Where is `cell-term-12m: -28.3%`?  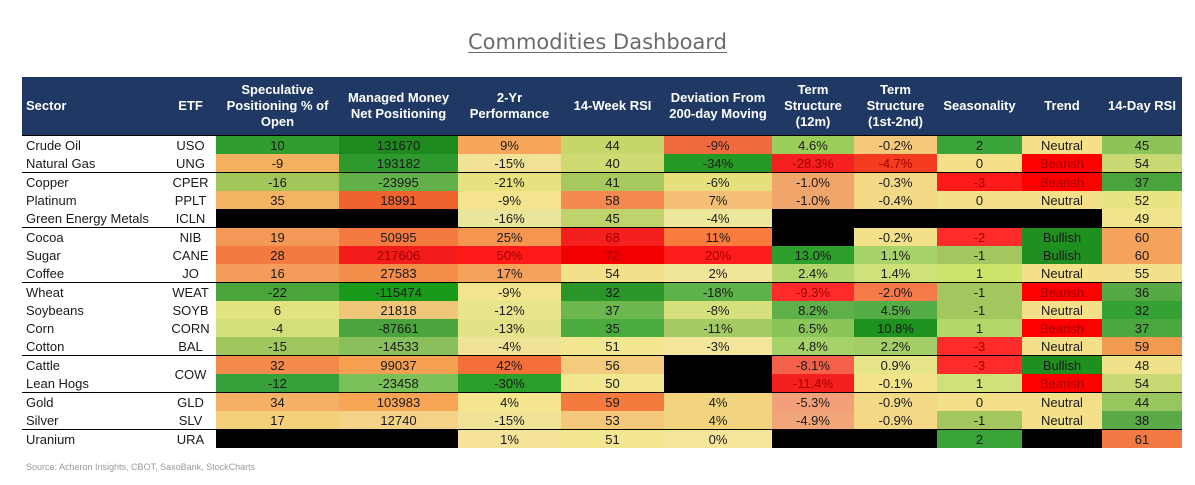
cell-term-12m: -28.3% is located at coordinates (813, 163).